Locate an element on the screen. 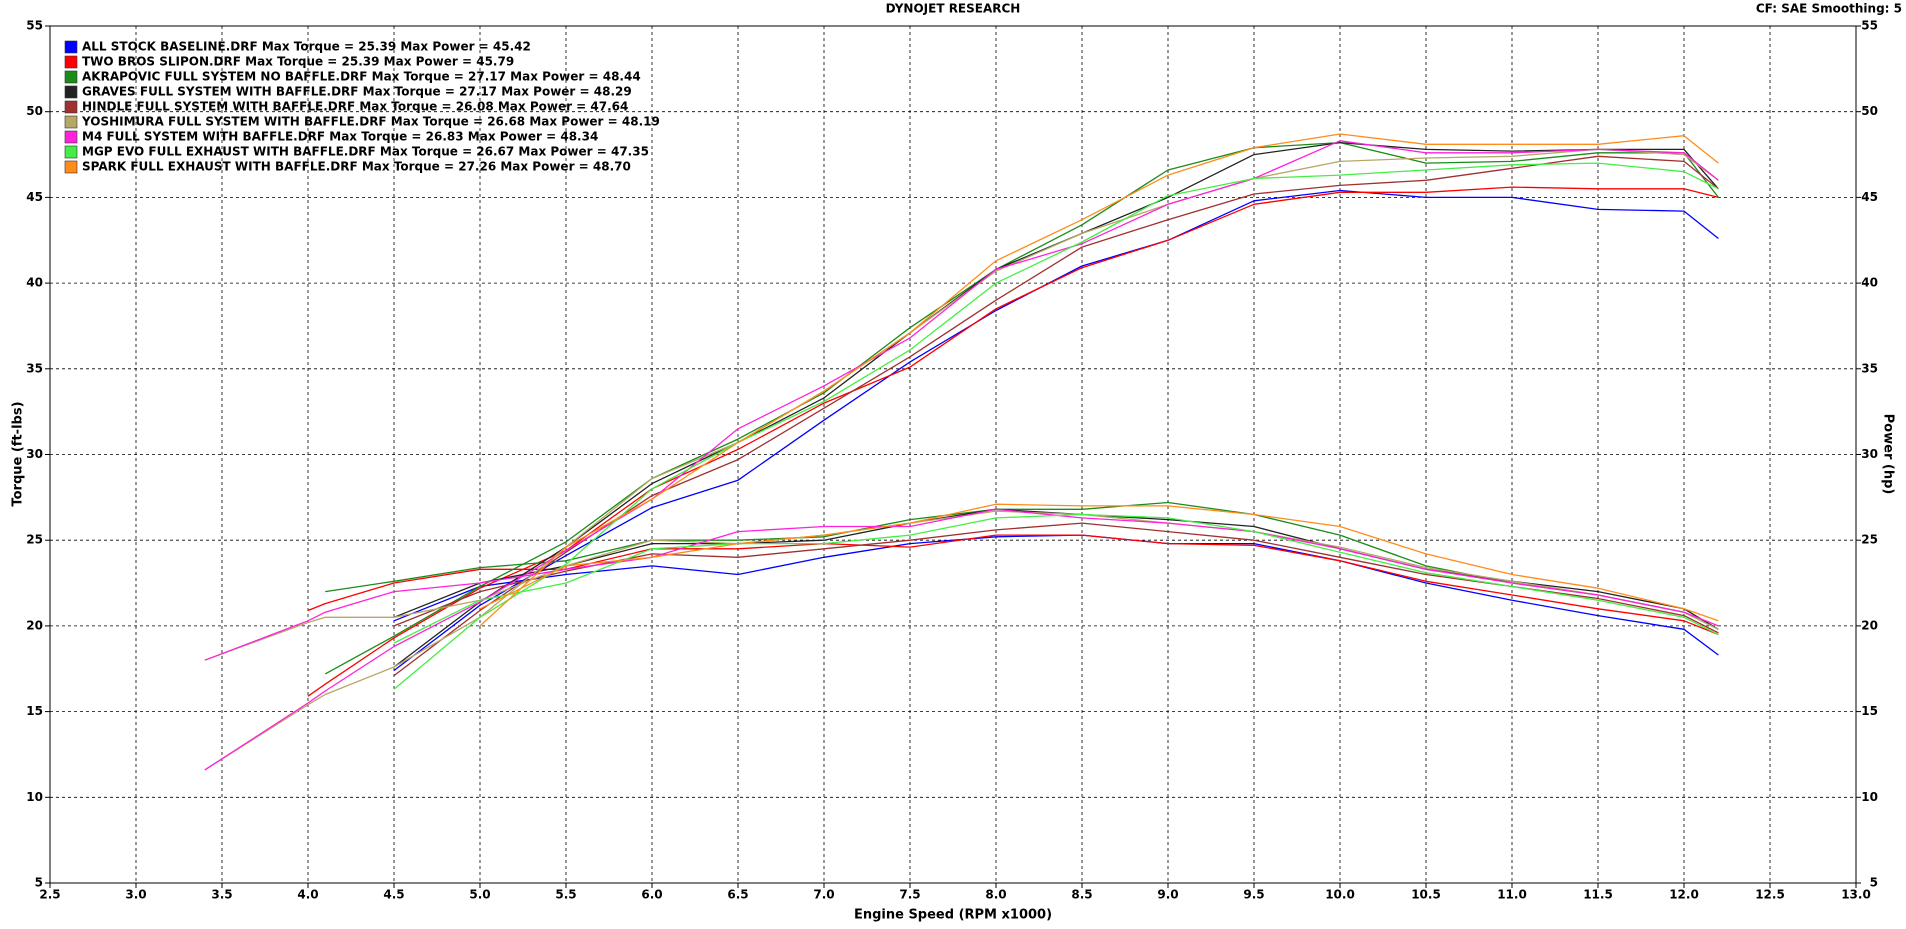 The width and height of the screenshot is (1906, 929). x-tick-label: 12.5 is located at coordinates (1770, 895).